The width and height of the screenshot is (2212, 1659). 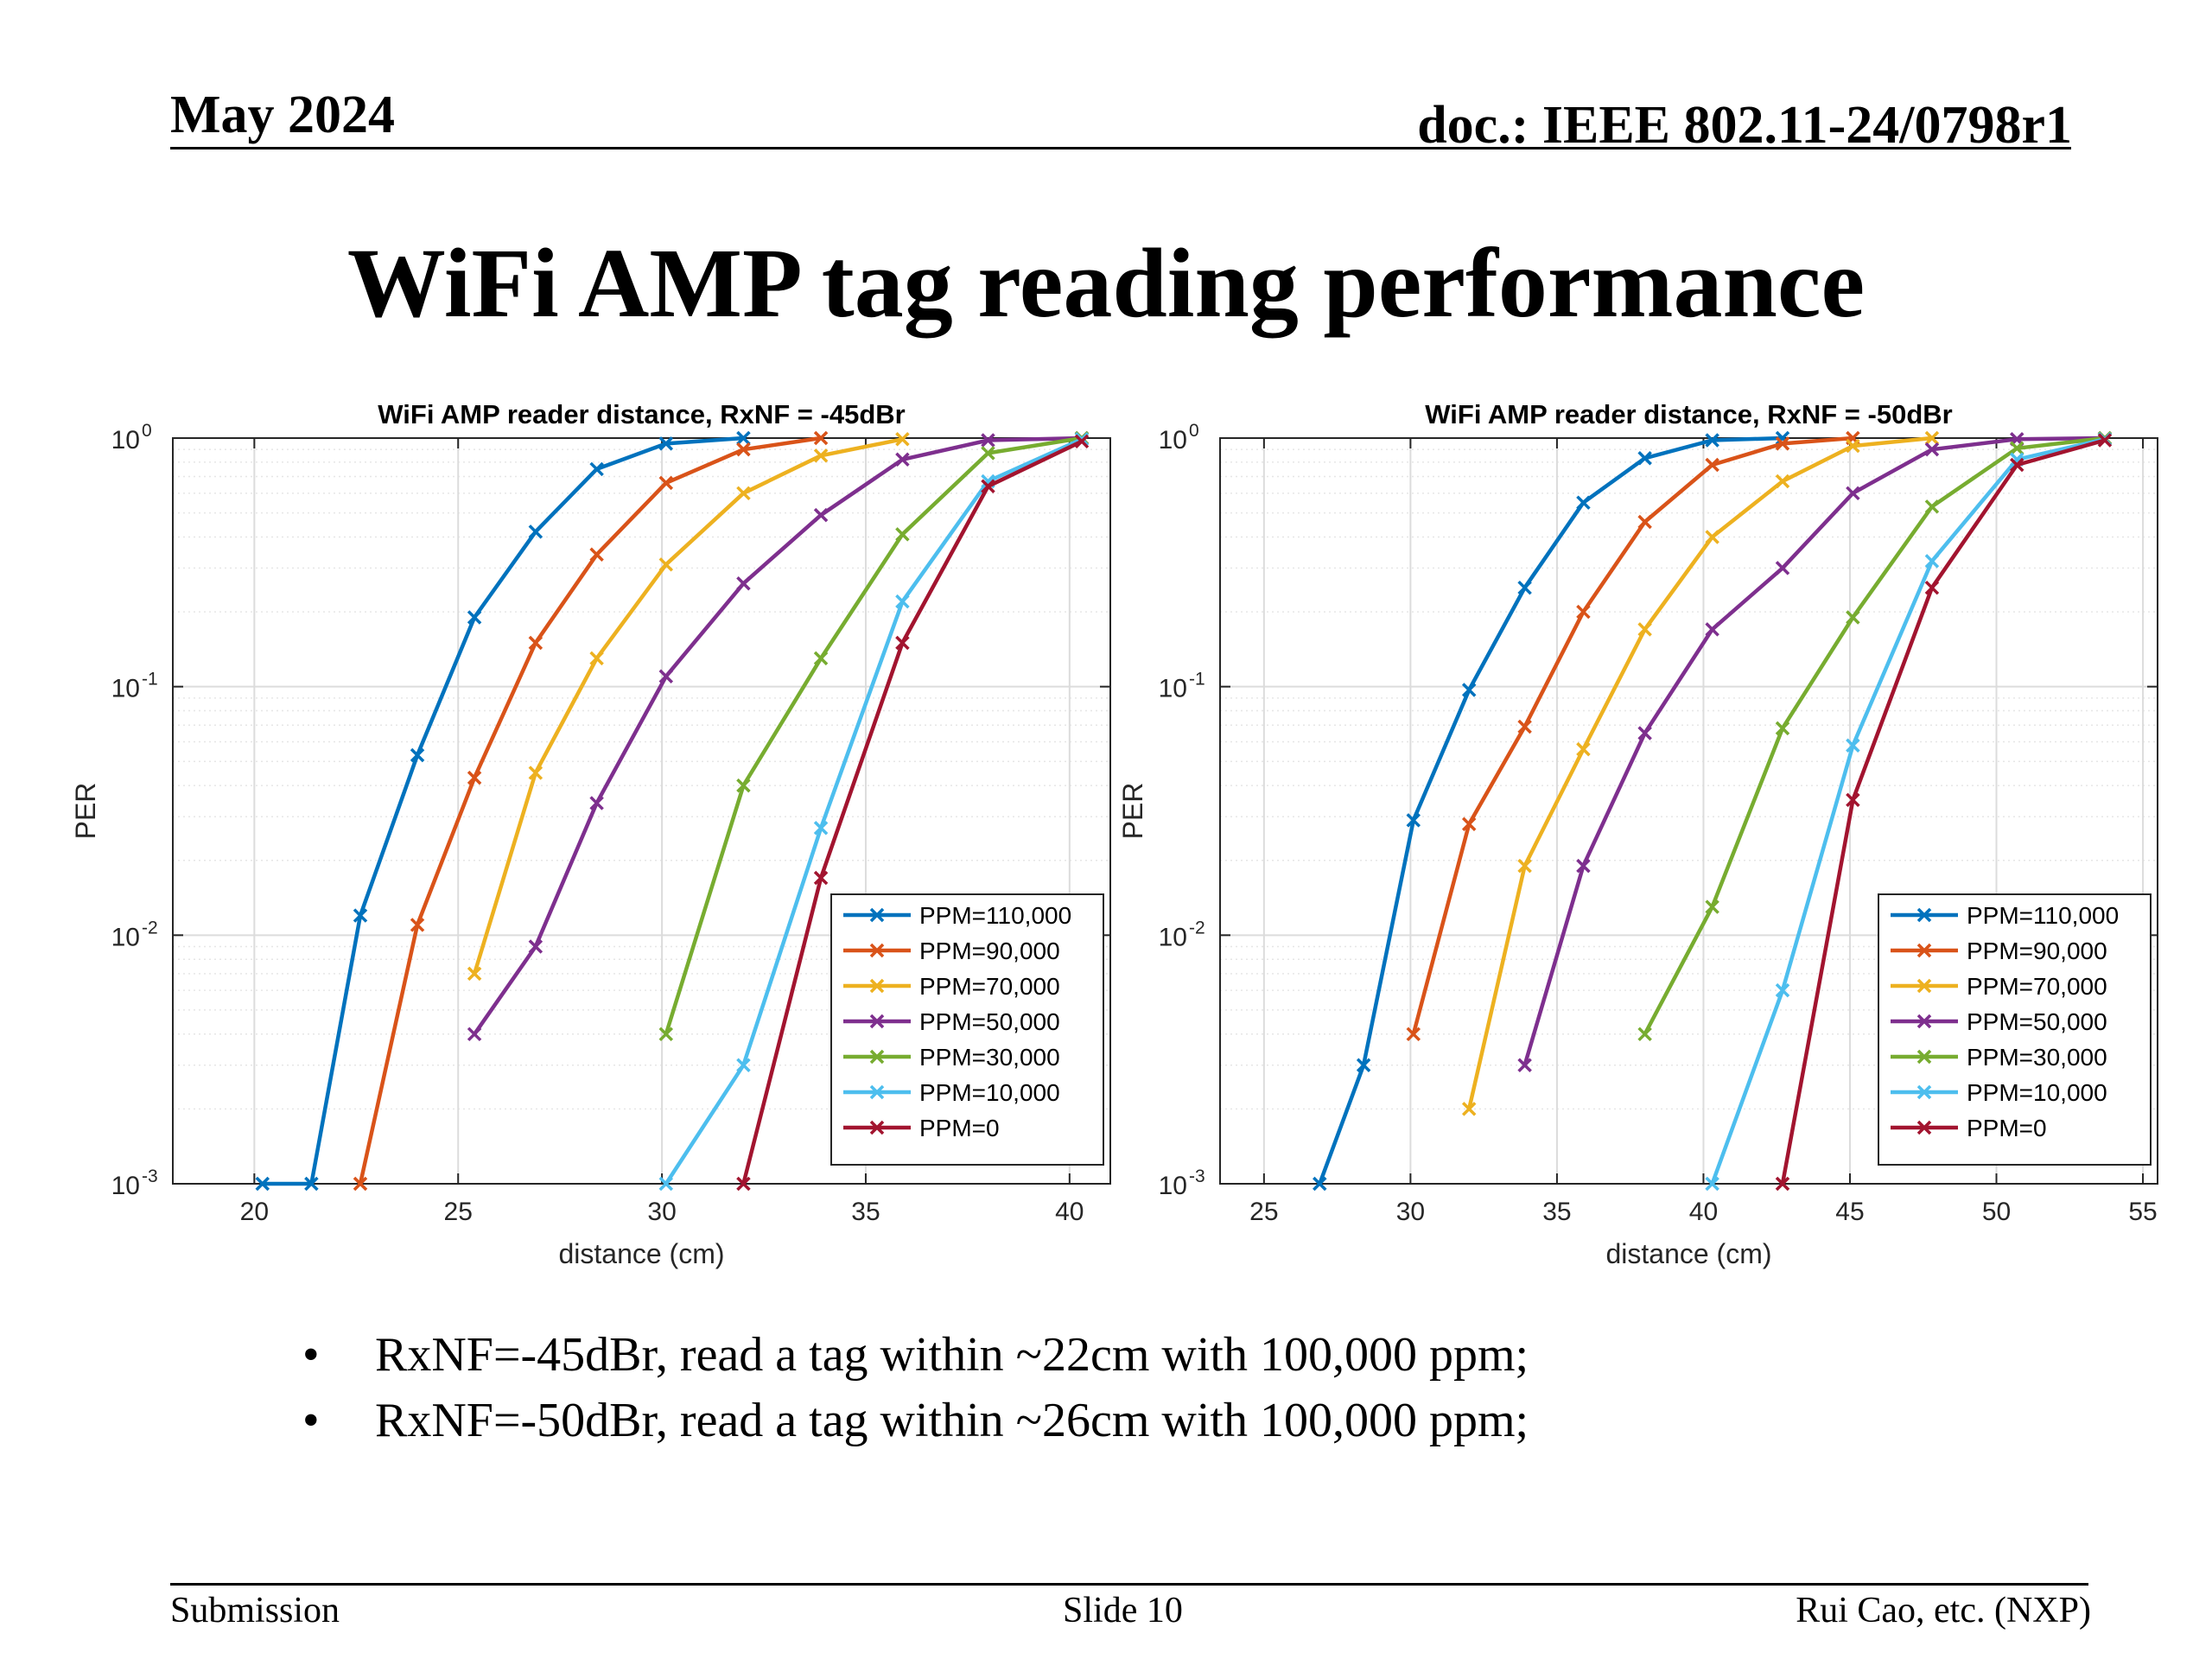 I want to click on x-tick-label: 40, so click(x=1069, y=1212).